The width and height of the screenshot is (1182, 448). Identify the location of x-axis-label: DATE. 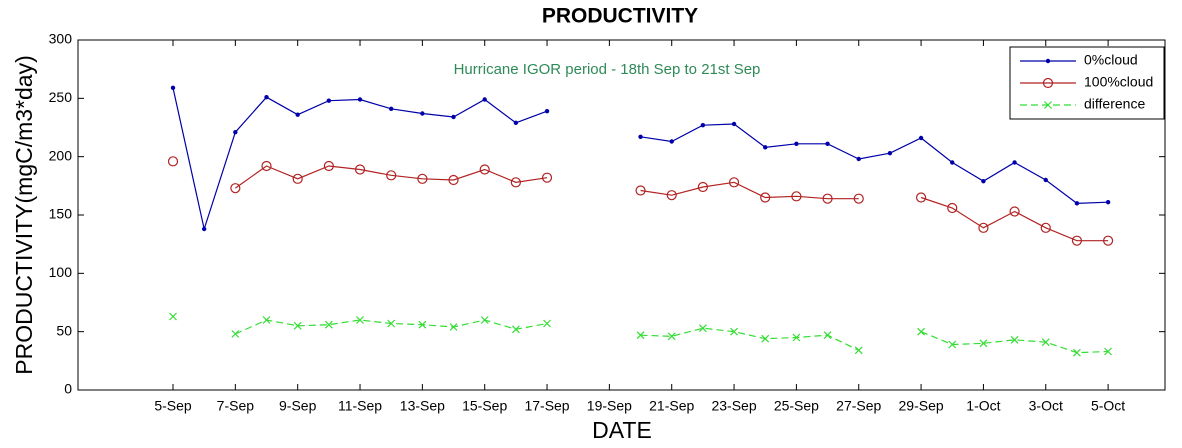
(622, 430).